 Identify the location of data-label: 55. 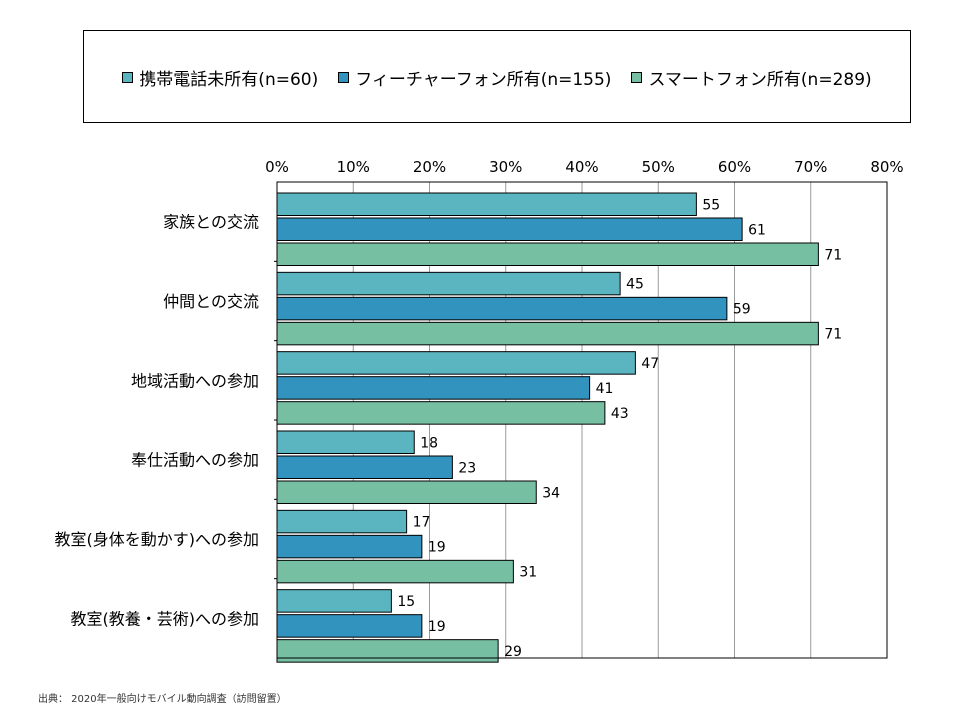
(711, 205).